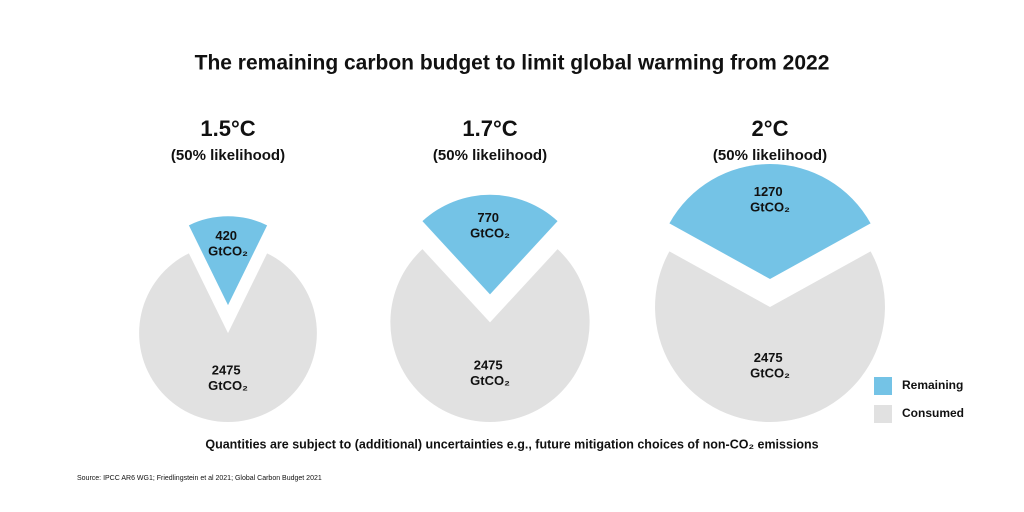 The height and width of the screenshot is (512, 1024). I want to click on pie-title: 1.5°C, so click(227, 128).